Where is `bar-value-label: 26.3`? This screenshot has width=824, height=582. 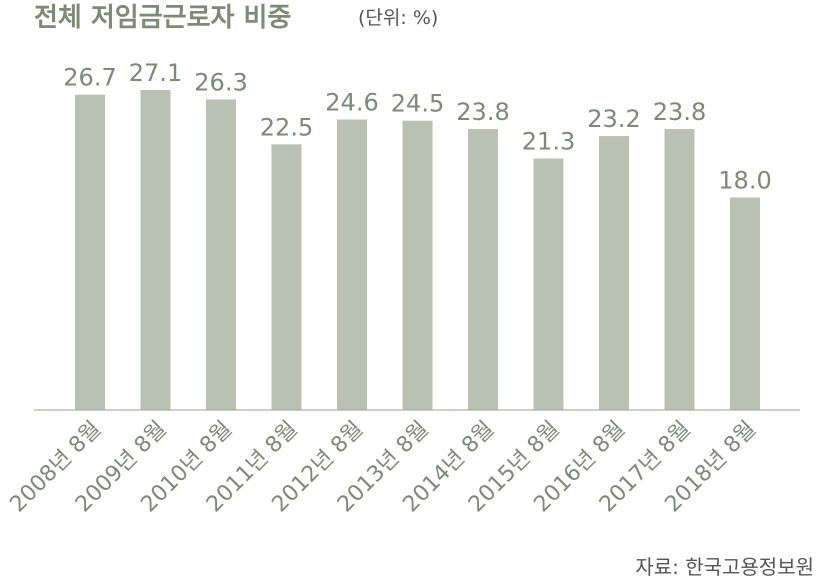 bar-value-label: 26.3 is located at coordinates (220, 82).